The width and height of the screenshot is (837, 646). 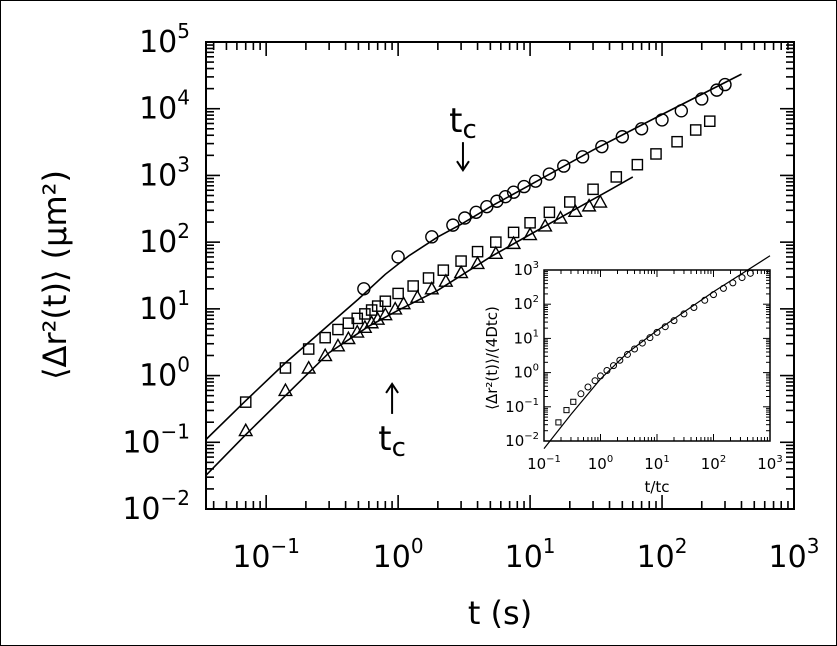 What do you see at coordinates (654, 347) in the screenshot?
I see `inset-data-points` at bounding box center [654, 347].